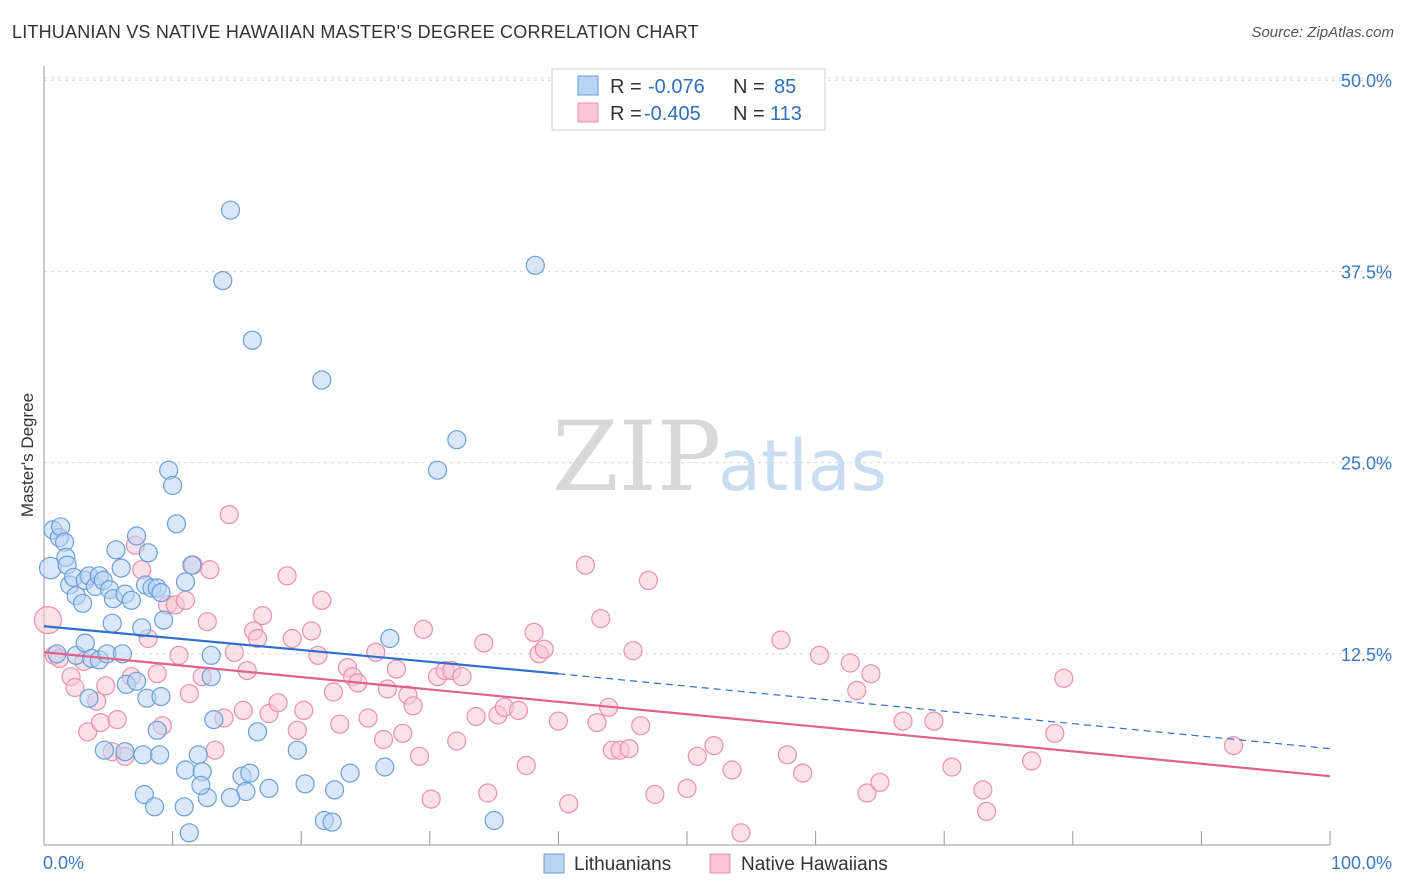 The width and height of the screenshot is (1406, 892). I want to click on x-tick-label-max: 100.0%, so click(1361, 863).